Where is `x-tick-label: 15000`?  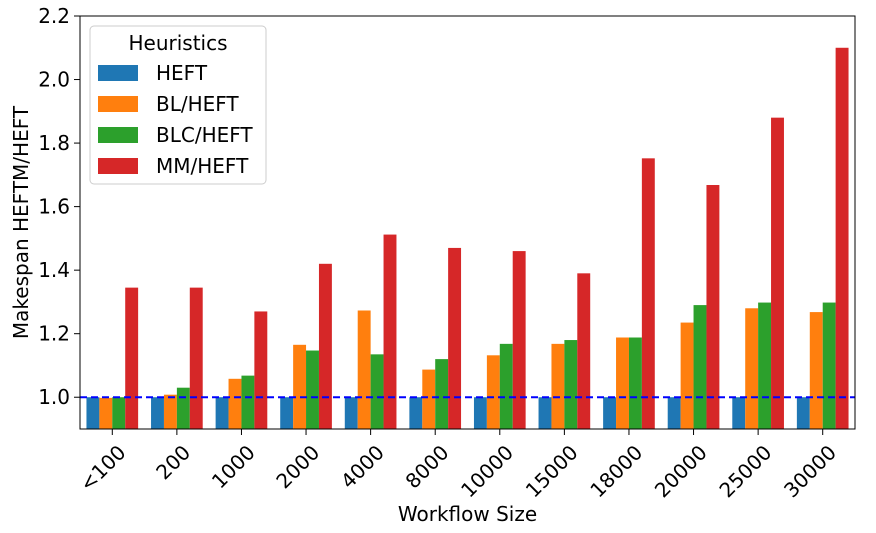
x-tick-label: 15000 is located at coordinates (552, 471).